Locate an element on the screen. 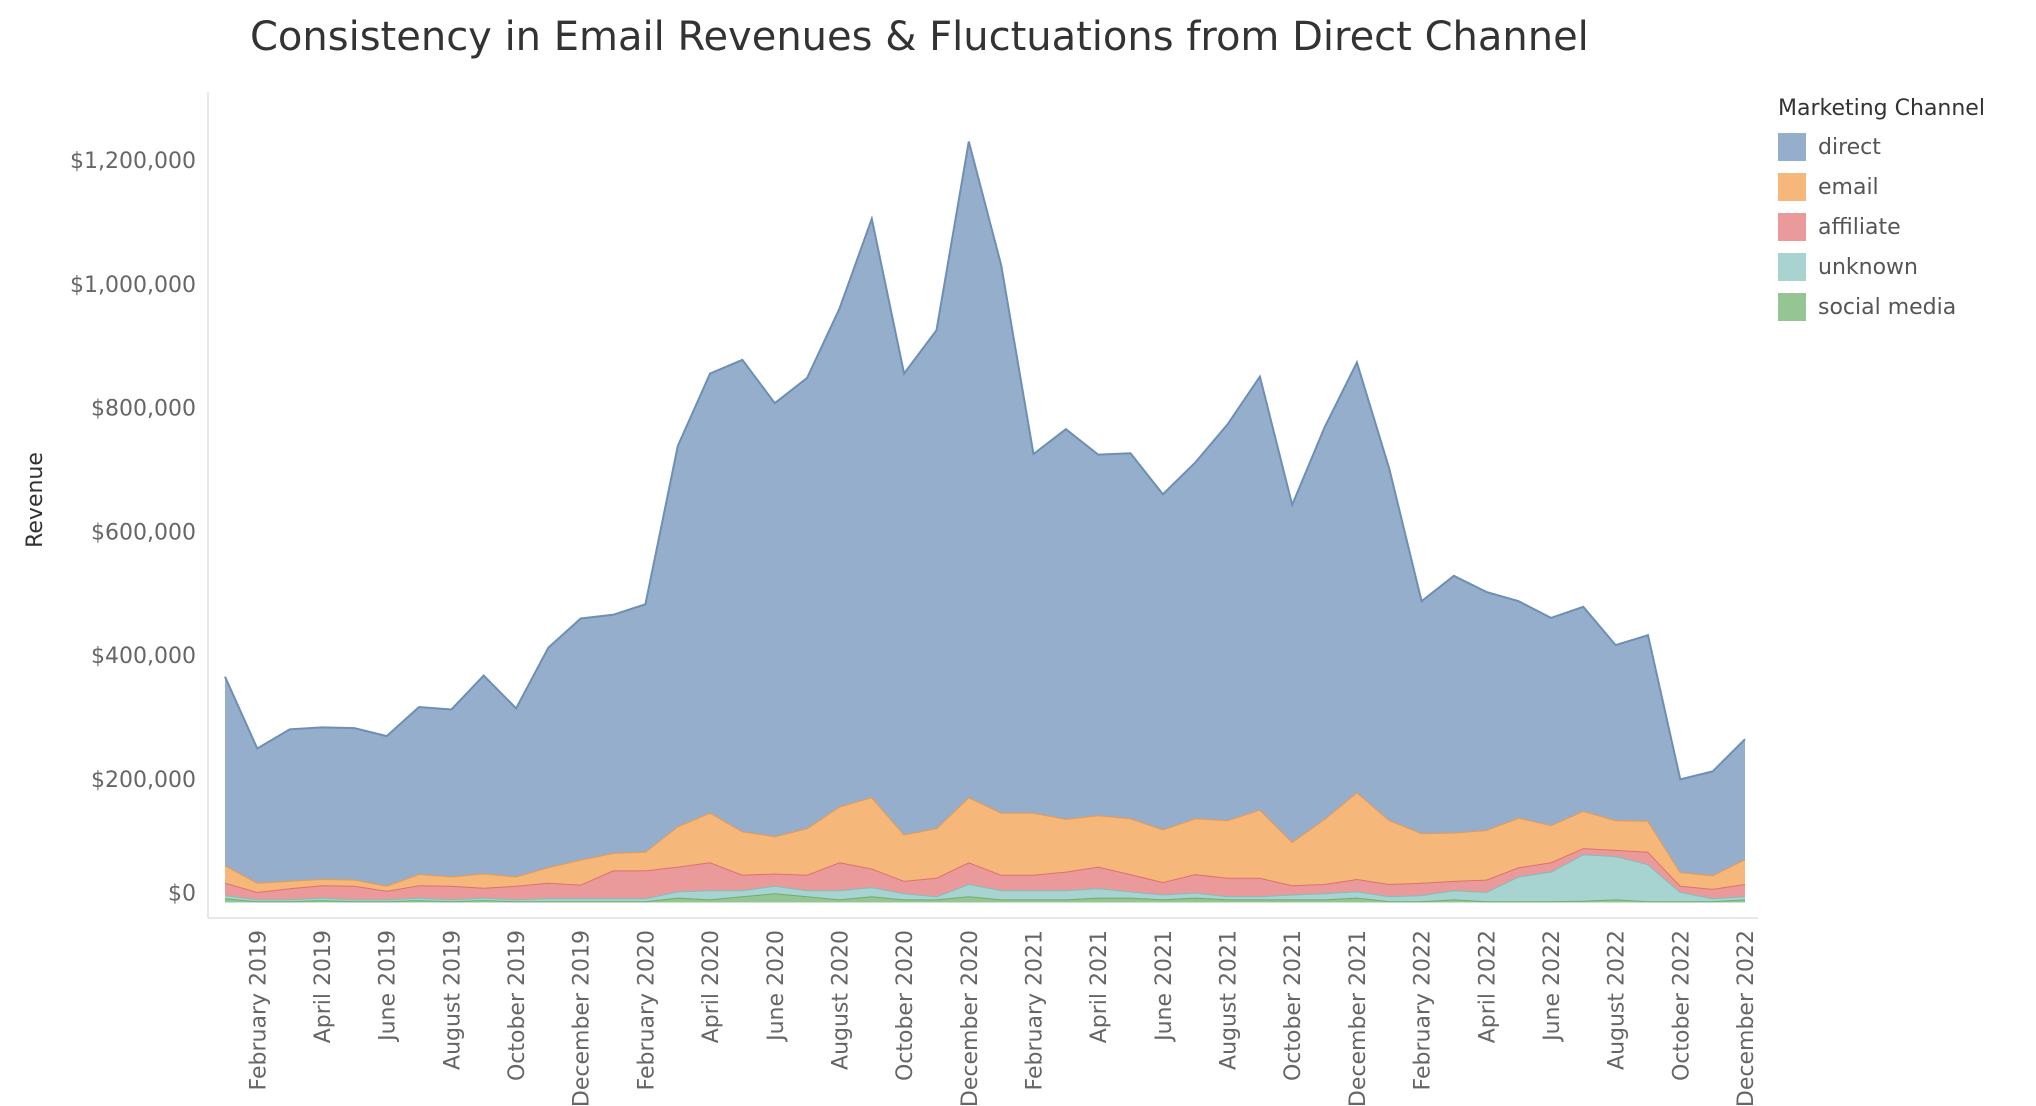  y-tick-label: $600,000 is located at coordinates (143, 532).